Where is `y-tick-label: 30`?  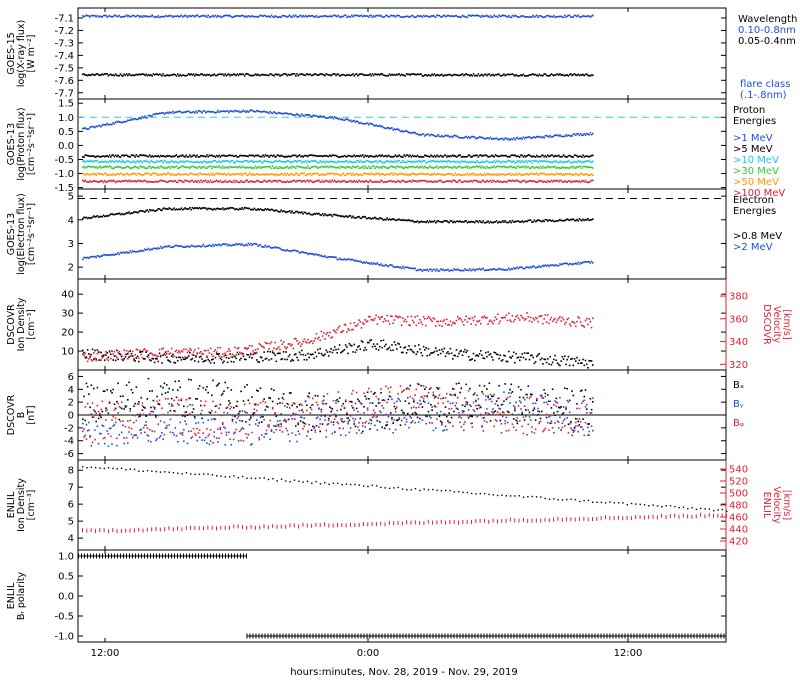
y-tick-label: 30 is located at coordinates (67, 314).